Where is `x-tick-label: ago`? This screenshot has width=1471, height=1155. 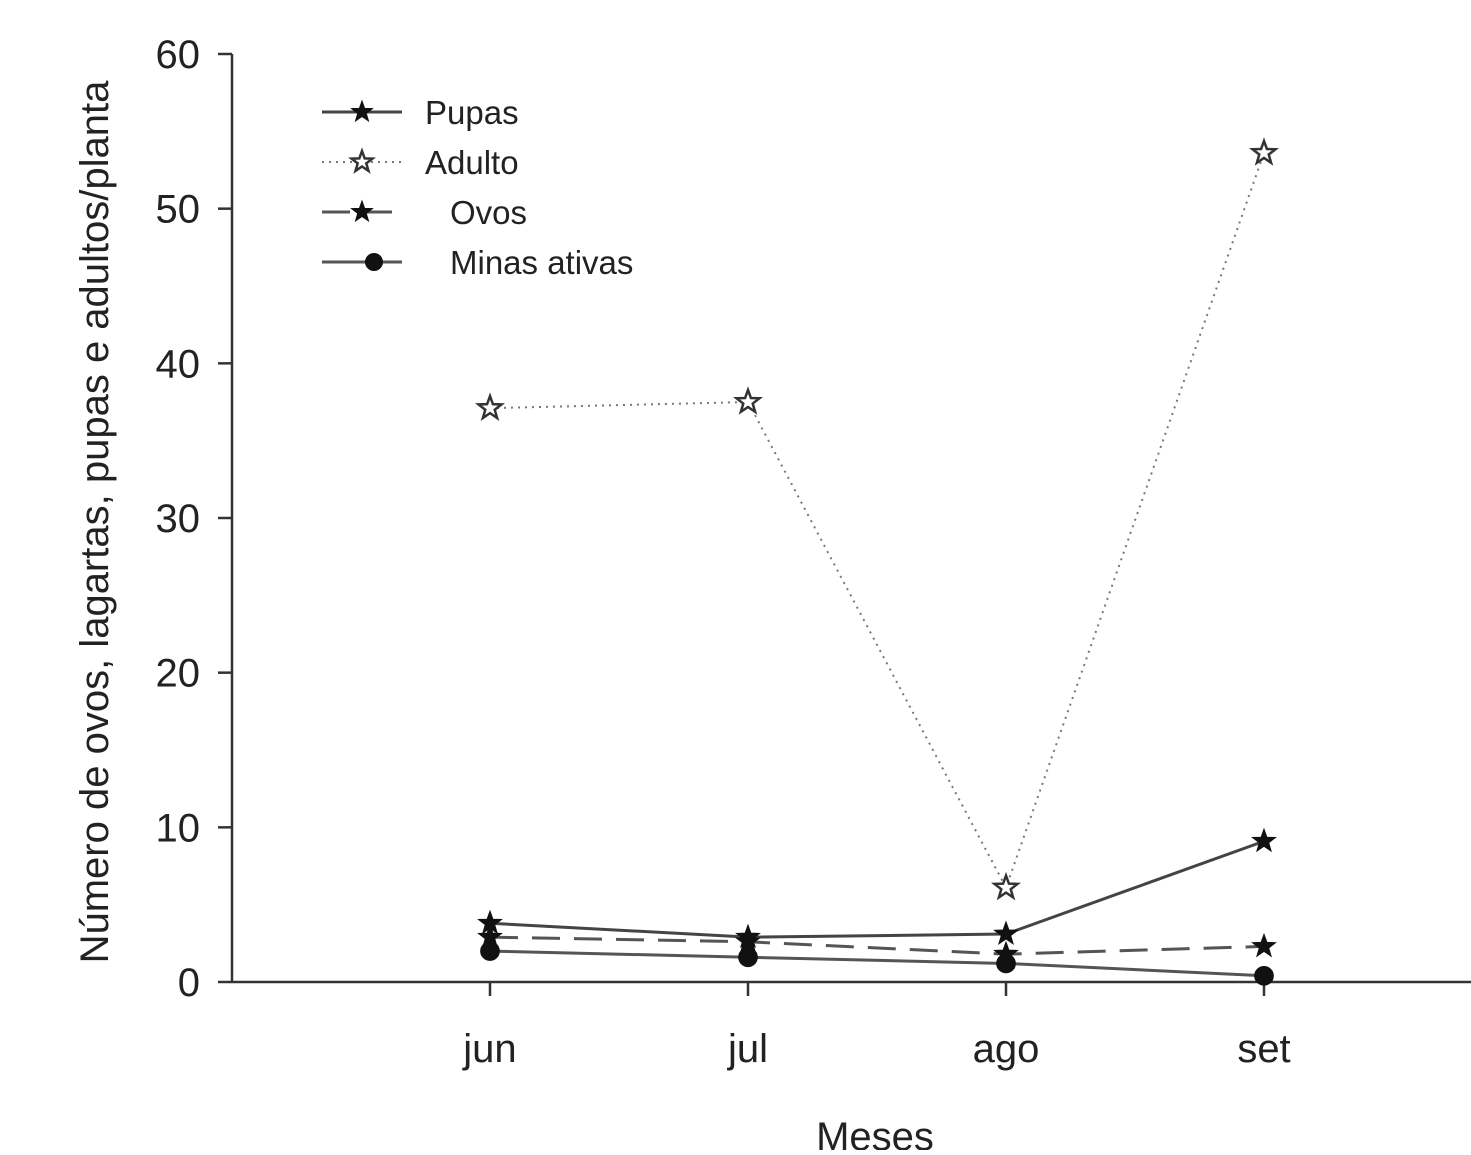 x-tick-label: ago is located at coordinates (1006, 1049).